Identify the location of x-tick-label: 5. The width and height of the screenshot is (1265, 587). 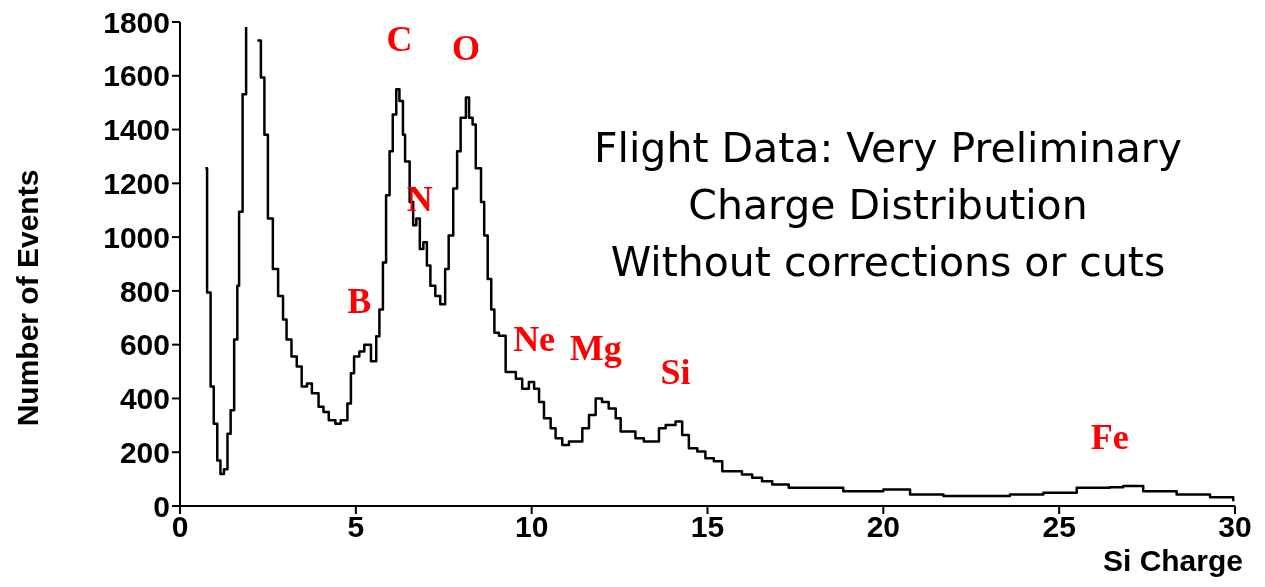
(356, 527).